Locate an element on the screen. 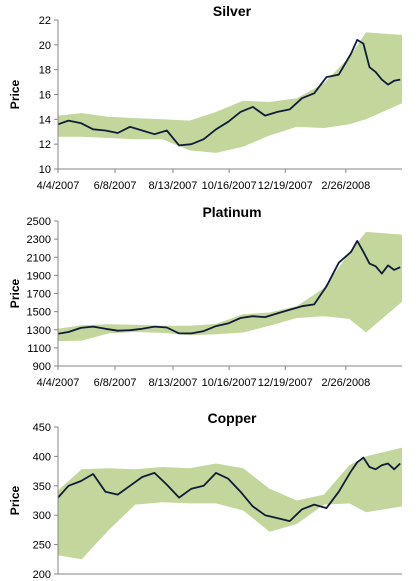 This screenshot has width=419, height=581. platinum-y-label: Price is located at coordinates (15, 293).